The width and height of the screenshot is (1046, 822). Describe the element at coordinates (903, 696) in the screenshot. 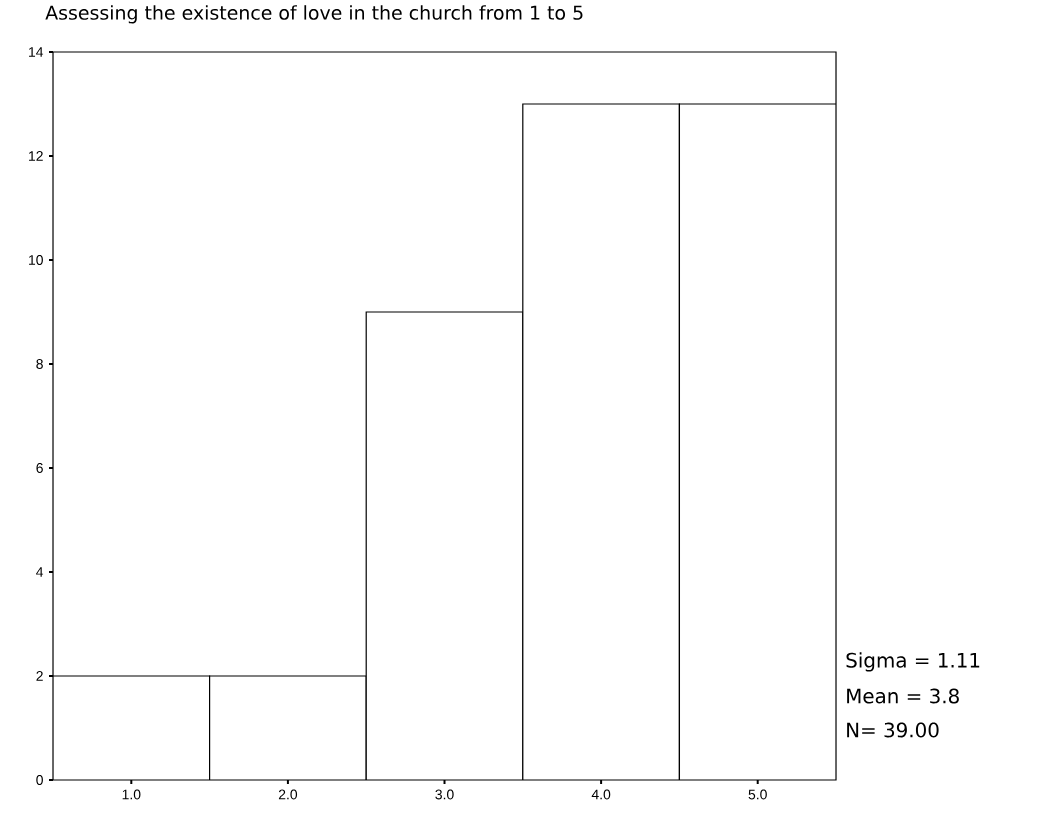

I see `text: Mean = 3.8` at that location.